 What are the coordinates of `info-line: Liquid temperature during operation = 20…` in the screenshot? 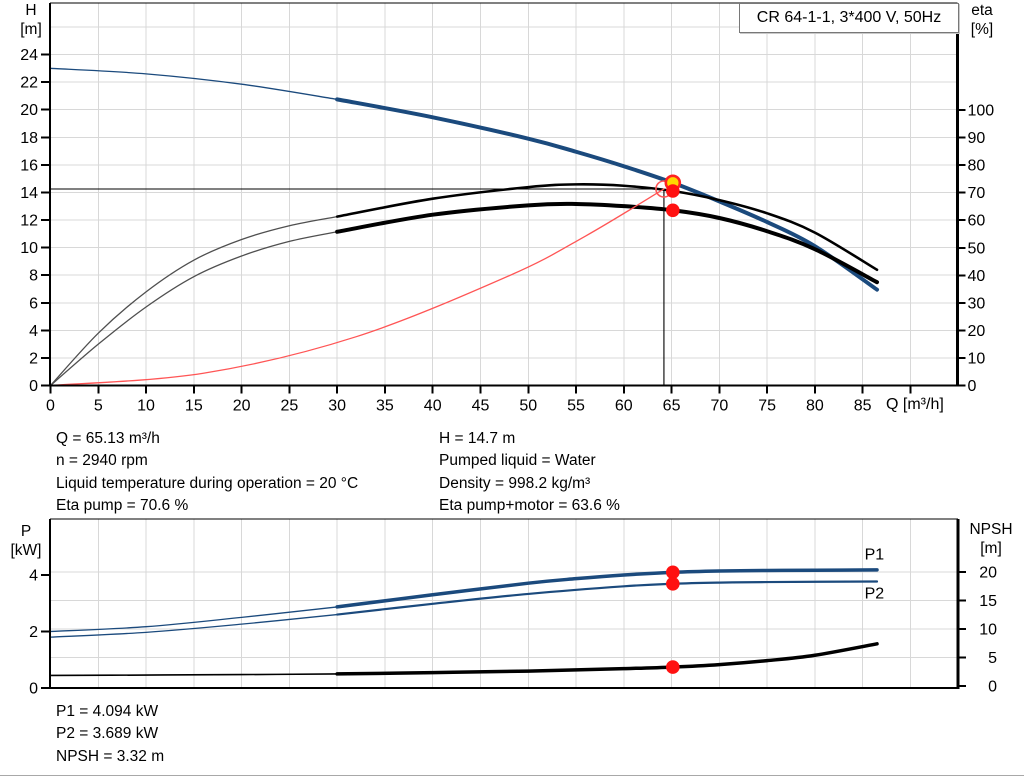 It's located at (207, 483).